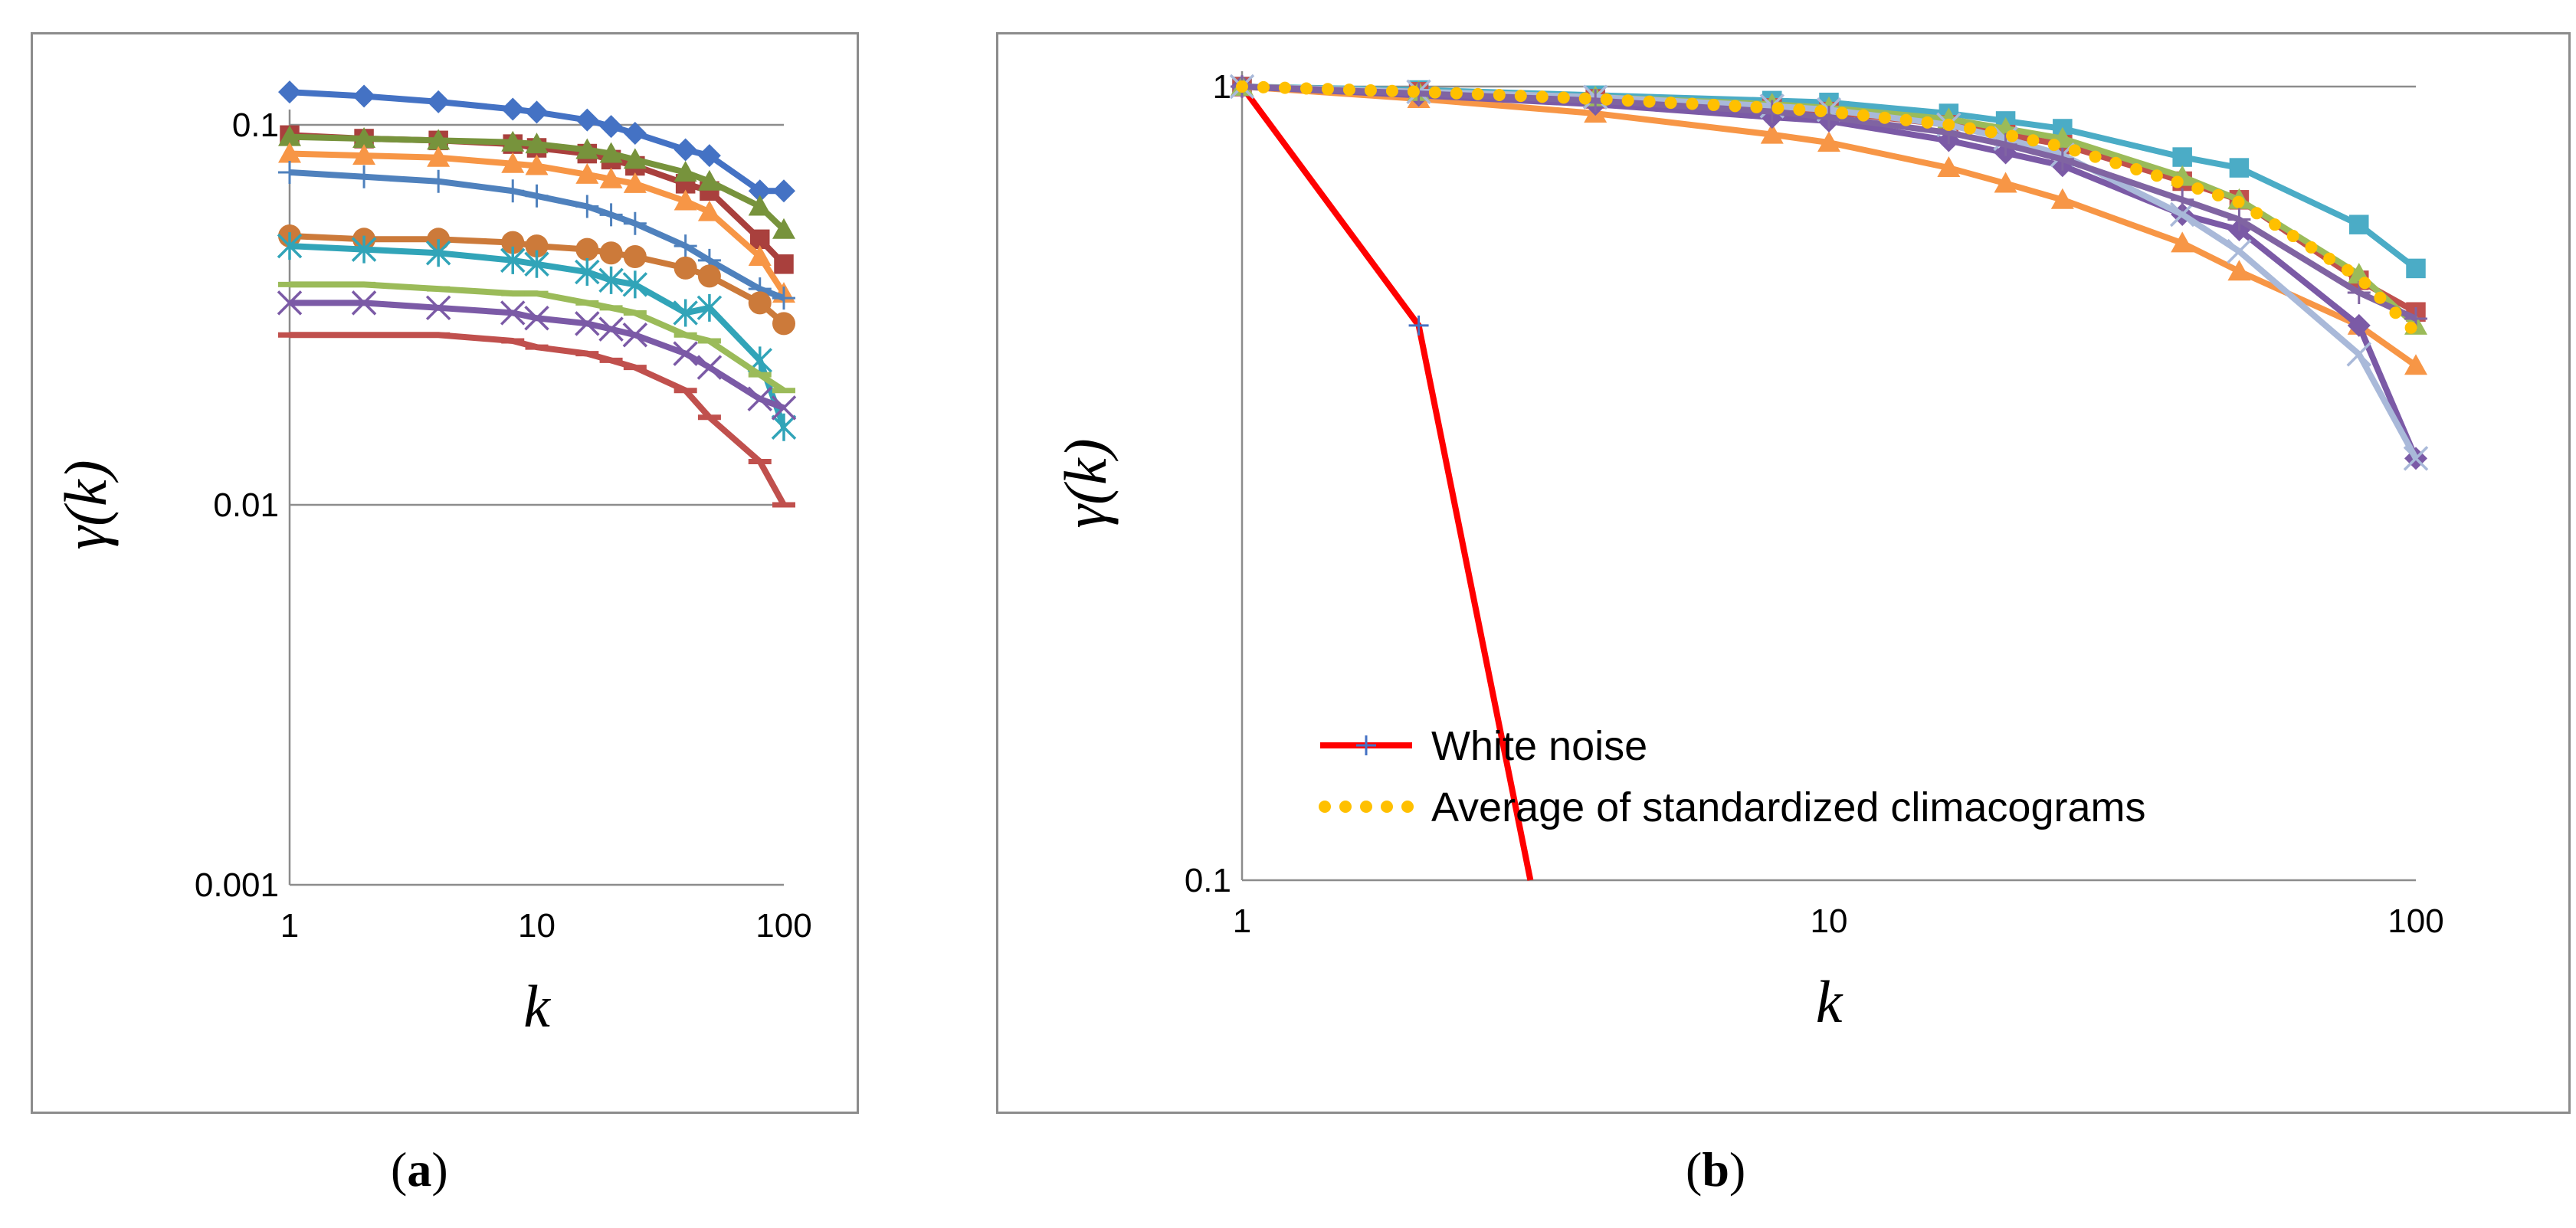  Describe the element at coordinates (1222, 87) in the screenshot. I see `y-tick-label-1: 1` at that location.